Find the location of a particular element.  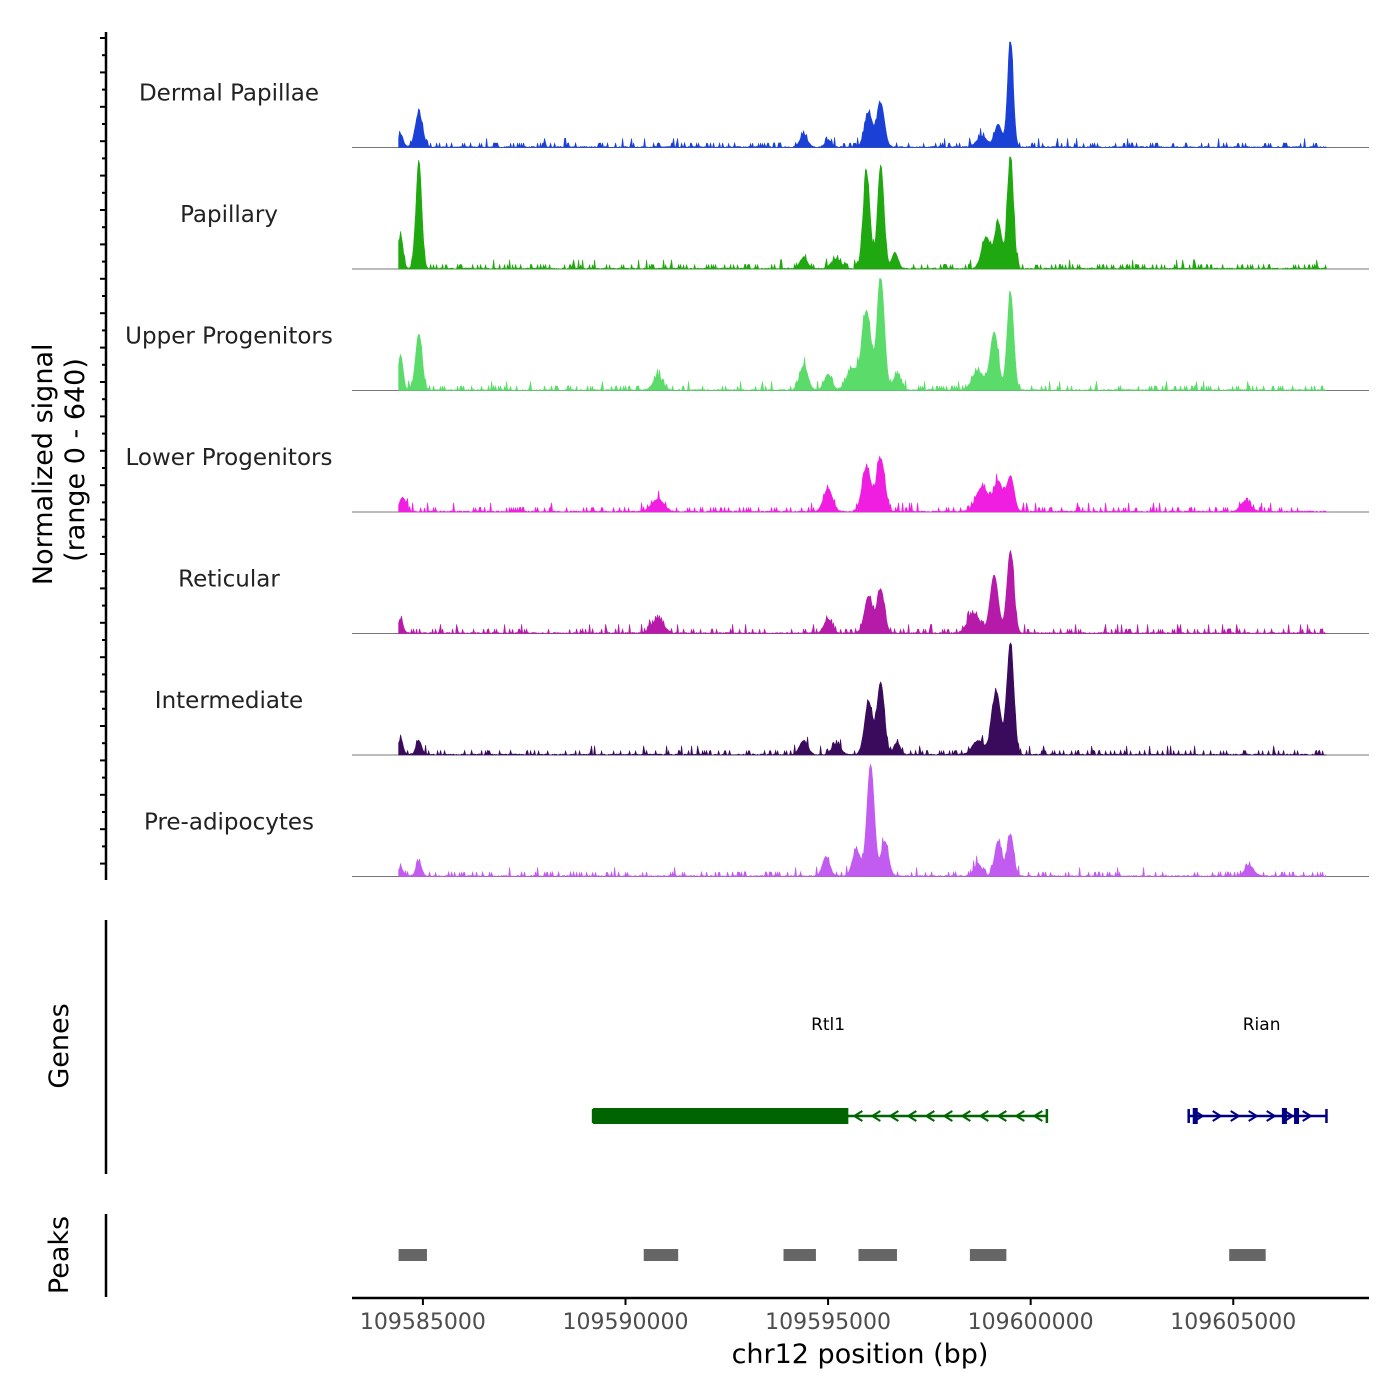

track-intermediate: Intermediate is located at coordinates (762, 699).